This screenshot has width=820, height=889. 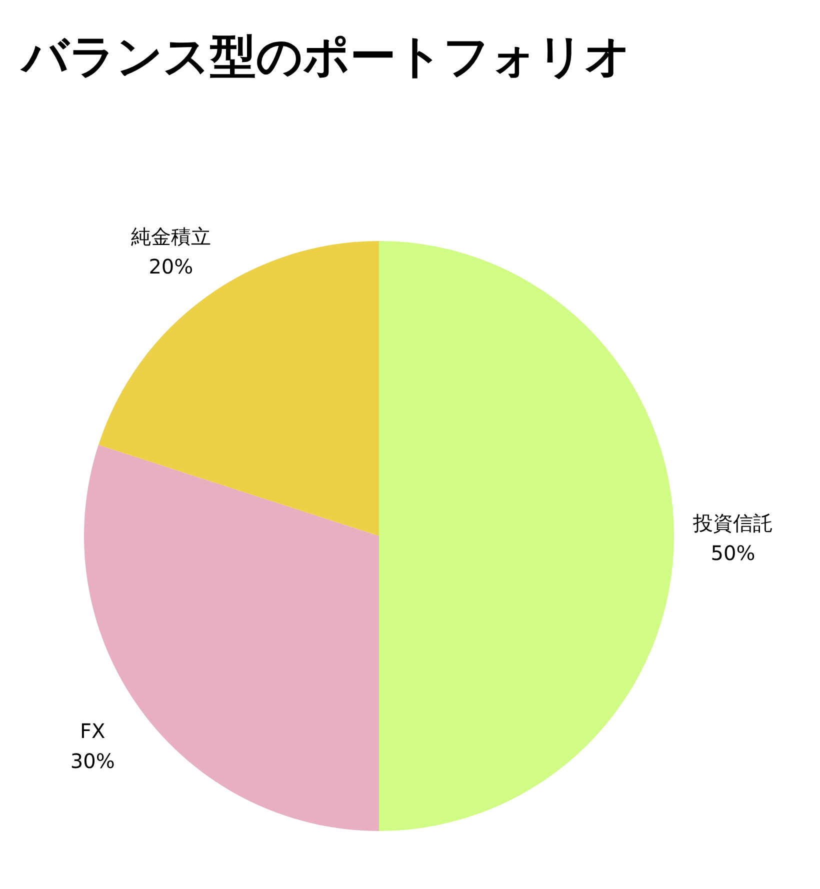 I want to click on data-label: 50%, so click(x=733, y=553).